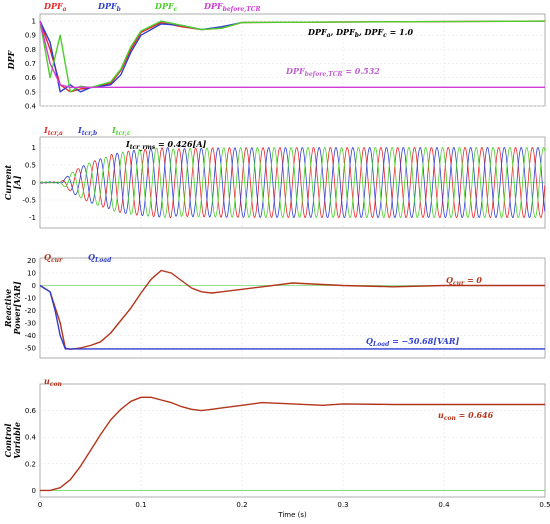 This screenshot has height=524, width=550. Describe the element at coordinates (53, 131) in the screenshot. I see `legend-item: Itcr,a` at that location.